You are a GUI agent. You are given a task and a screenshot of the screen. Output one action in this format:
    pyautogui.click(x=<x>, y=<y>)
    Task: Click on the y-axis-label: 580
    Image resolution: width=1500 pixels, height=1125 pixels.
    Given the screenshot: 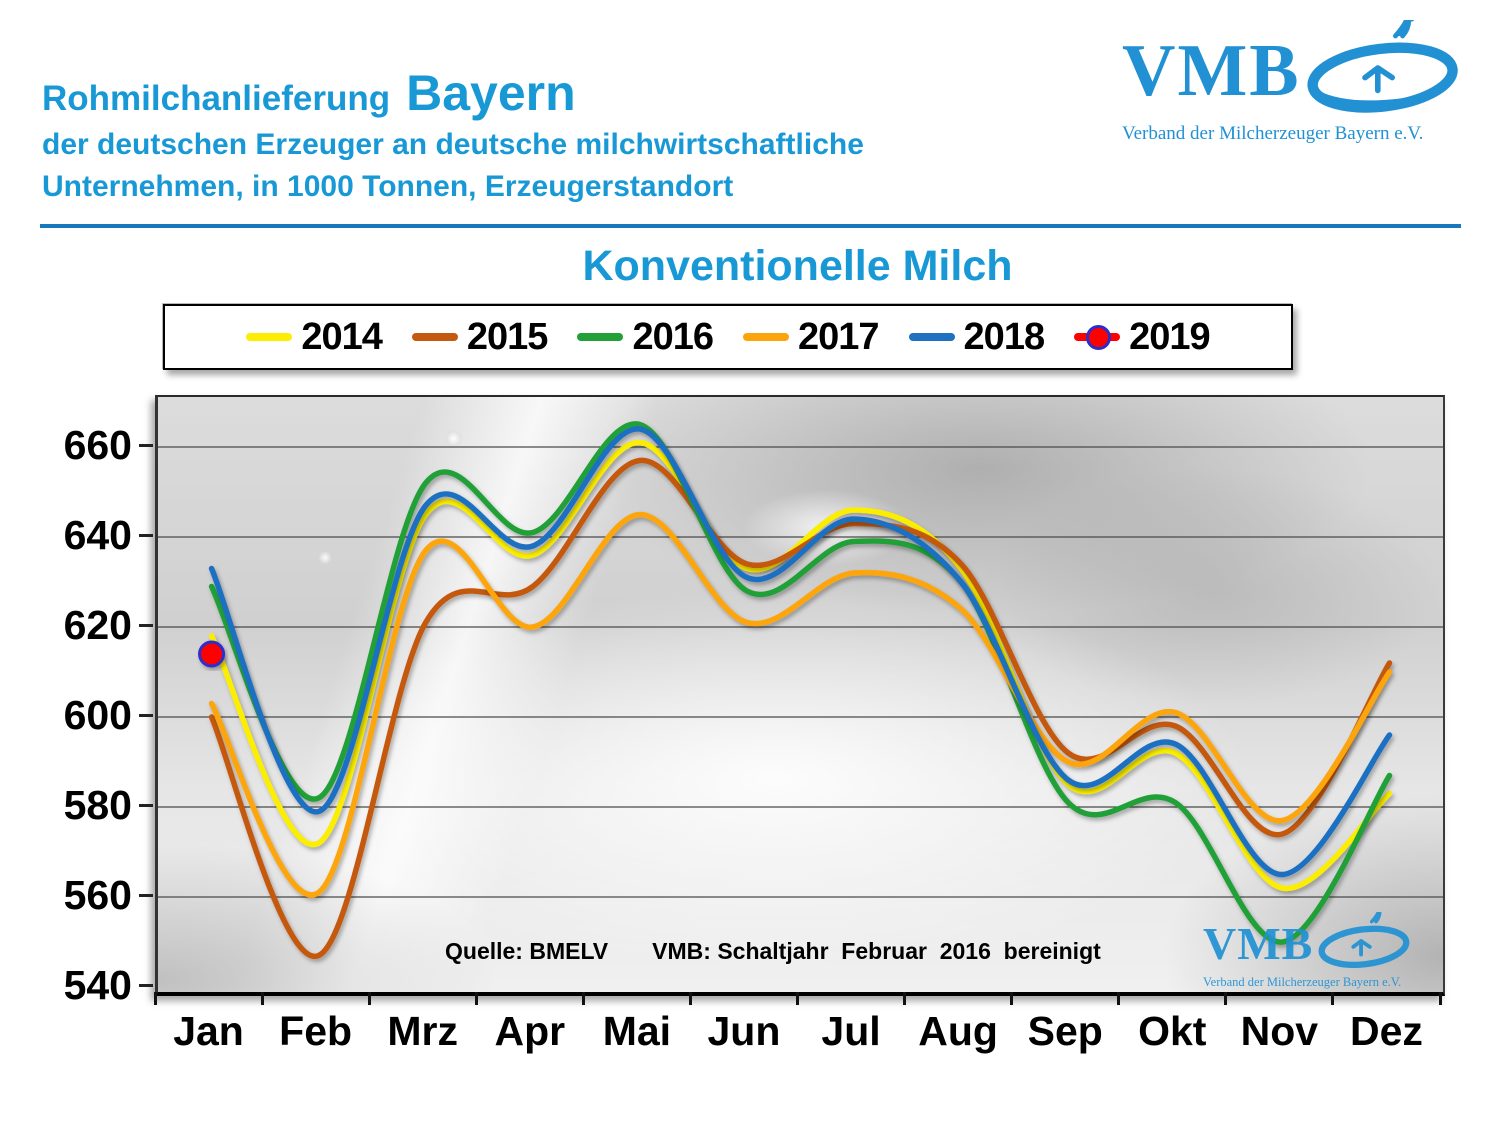 What is the action you would take?
    pyautogui.click(x=97, y=805)
    